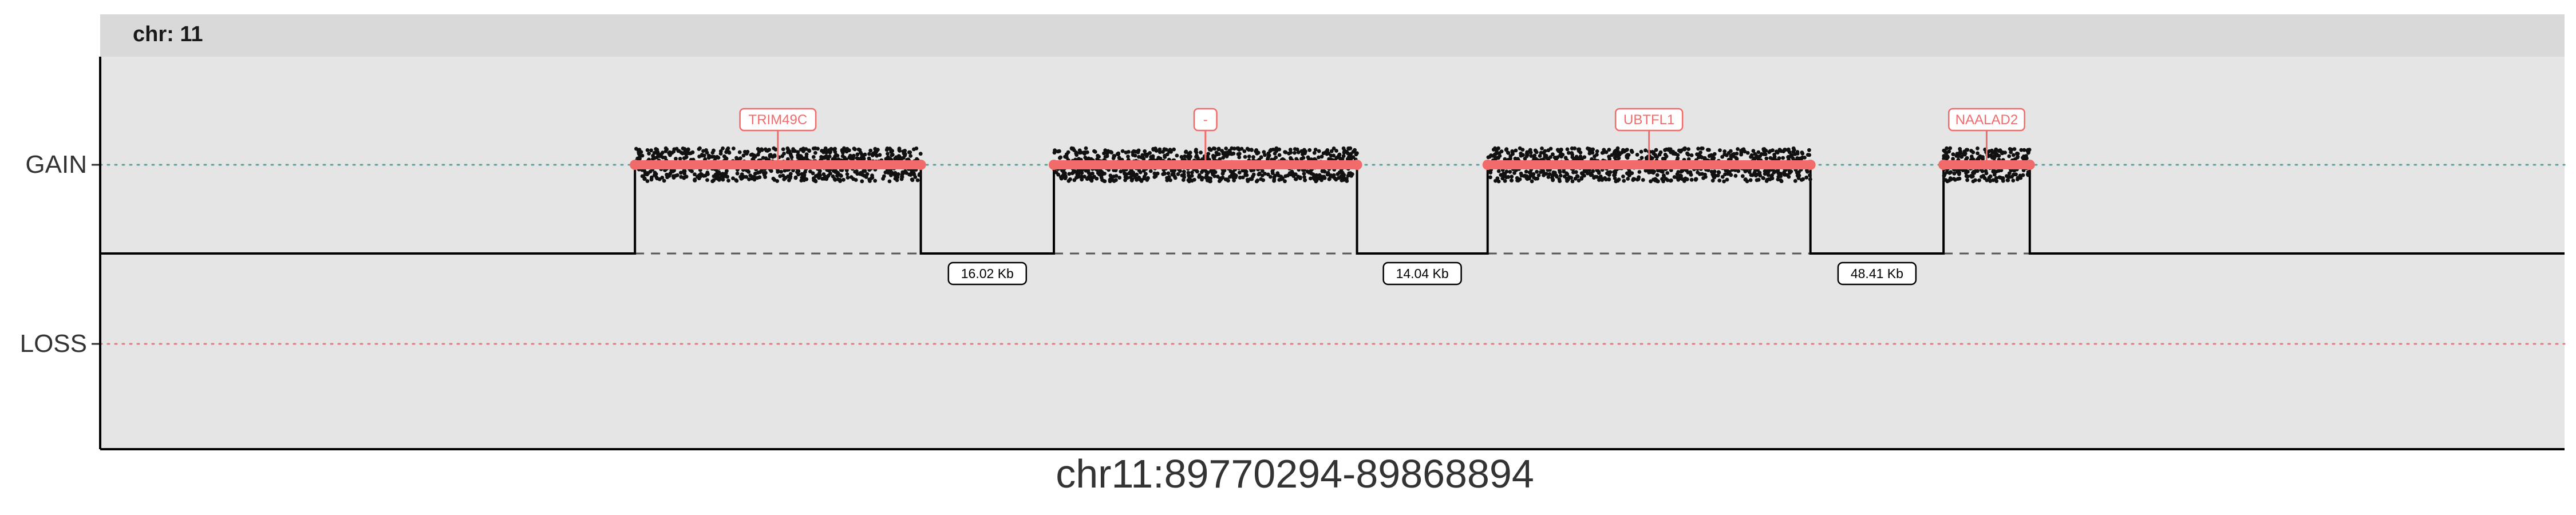 This screenshot has height=515, width=2576. I want to click on gene-label-box, so click(778, 120).